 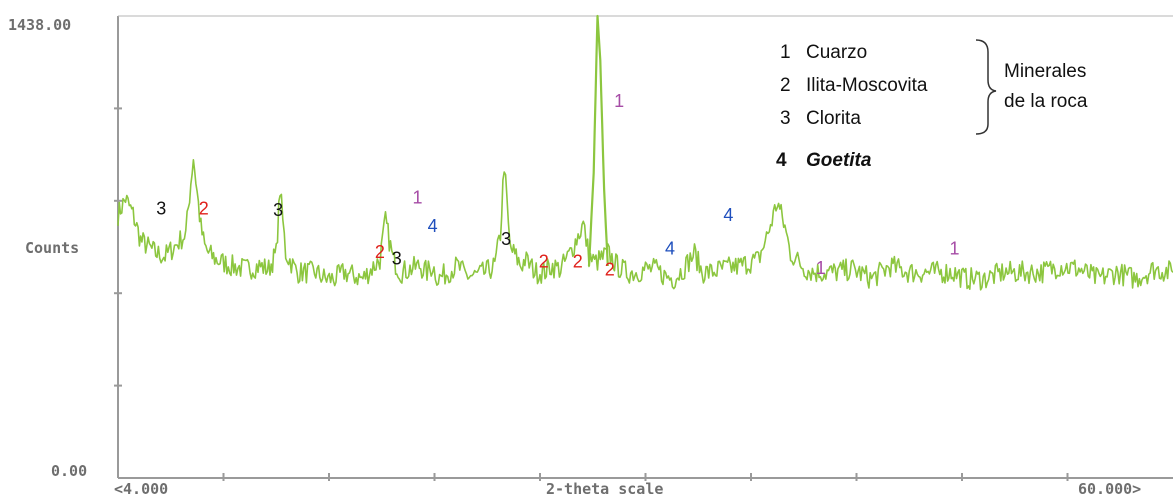 I want to click on x-axis-label: 2-theta scale, so click(x=604, y=488).